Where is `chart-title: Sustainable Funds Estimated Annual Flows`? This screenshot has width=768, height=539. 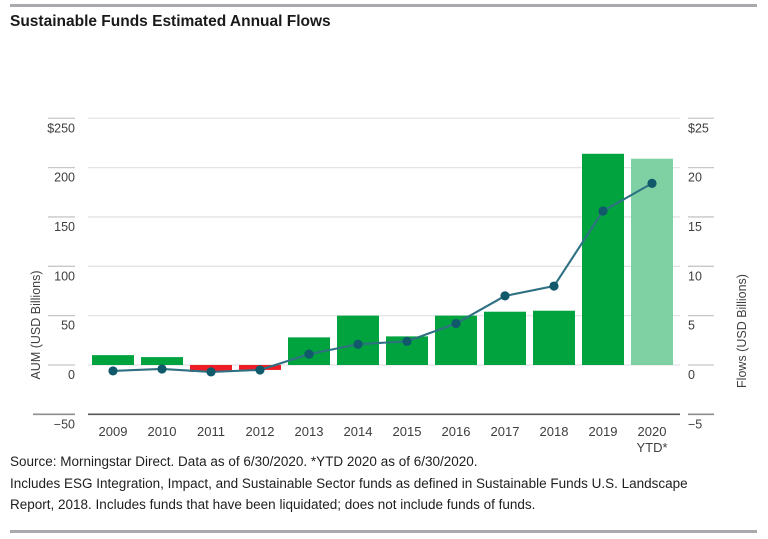 chart-title: Sustainable Funds Estimated Annual Flows is located at coordinates (170, 21).